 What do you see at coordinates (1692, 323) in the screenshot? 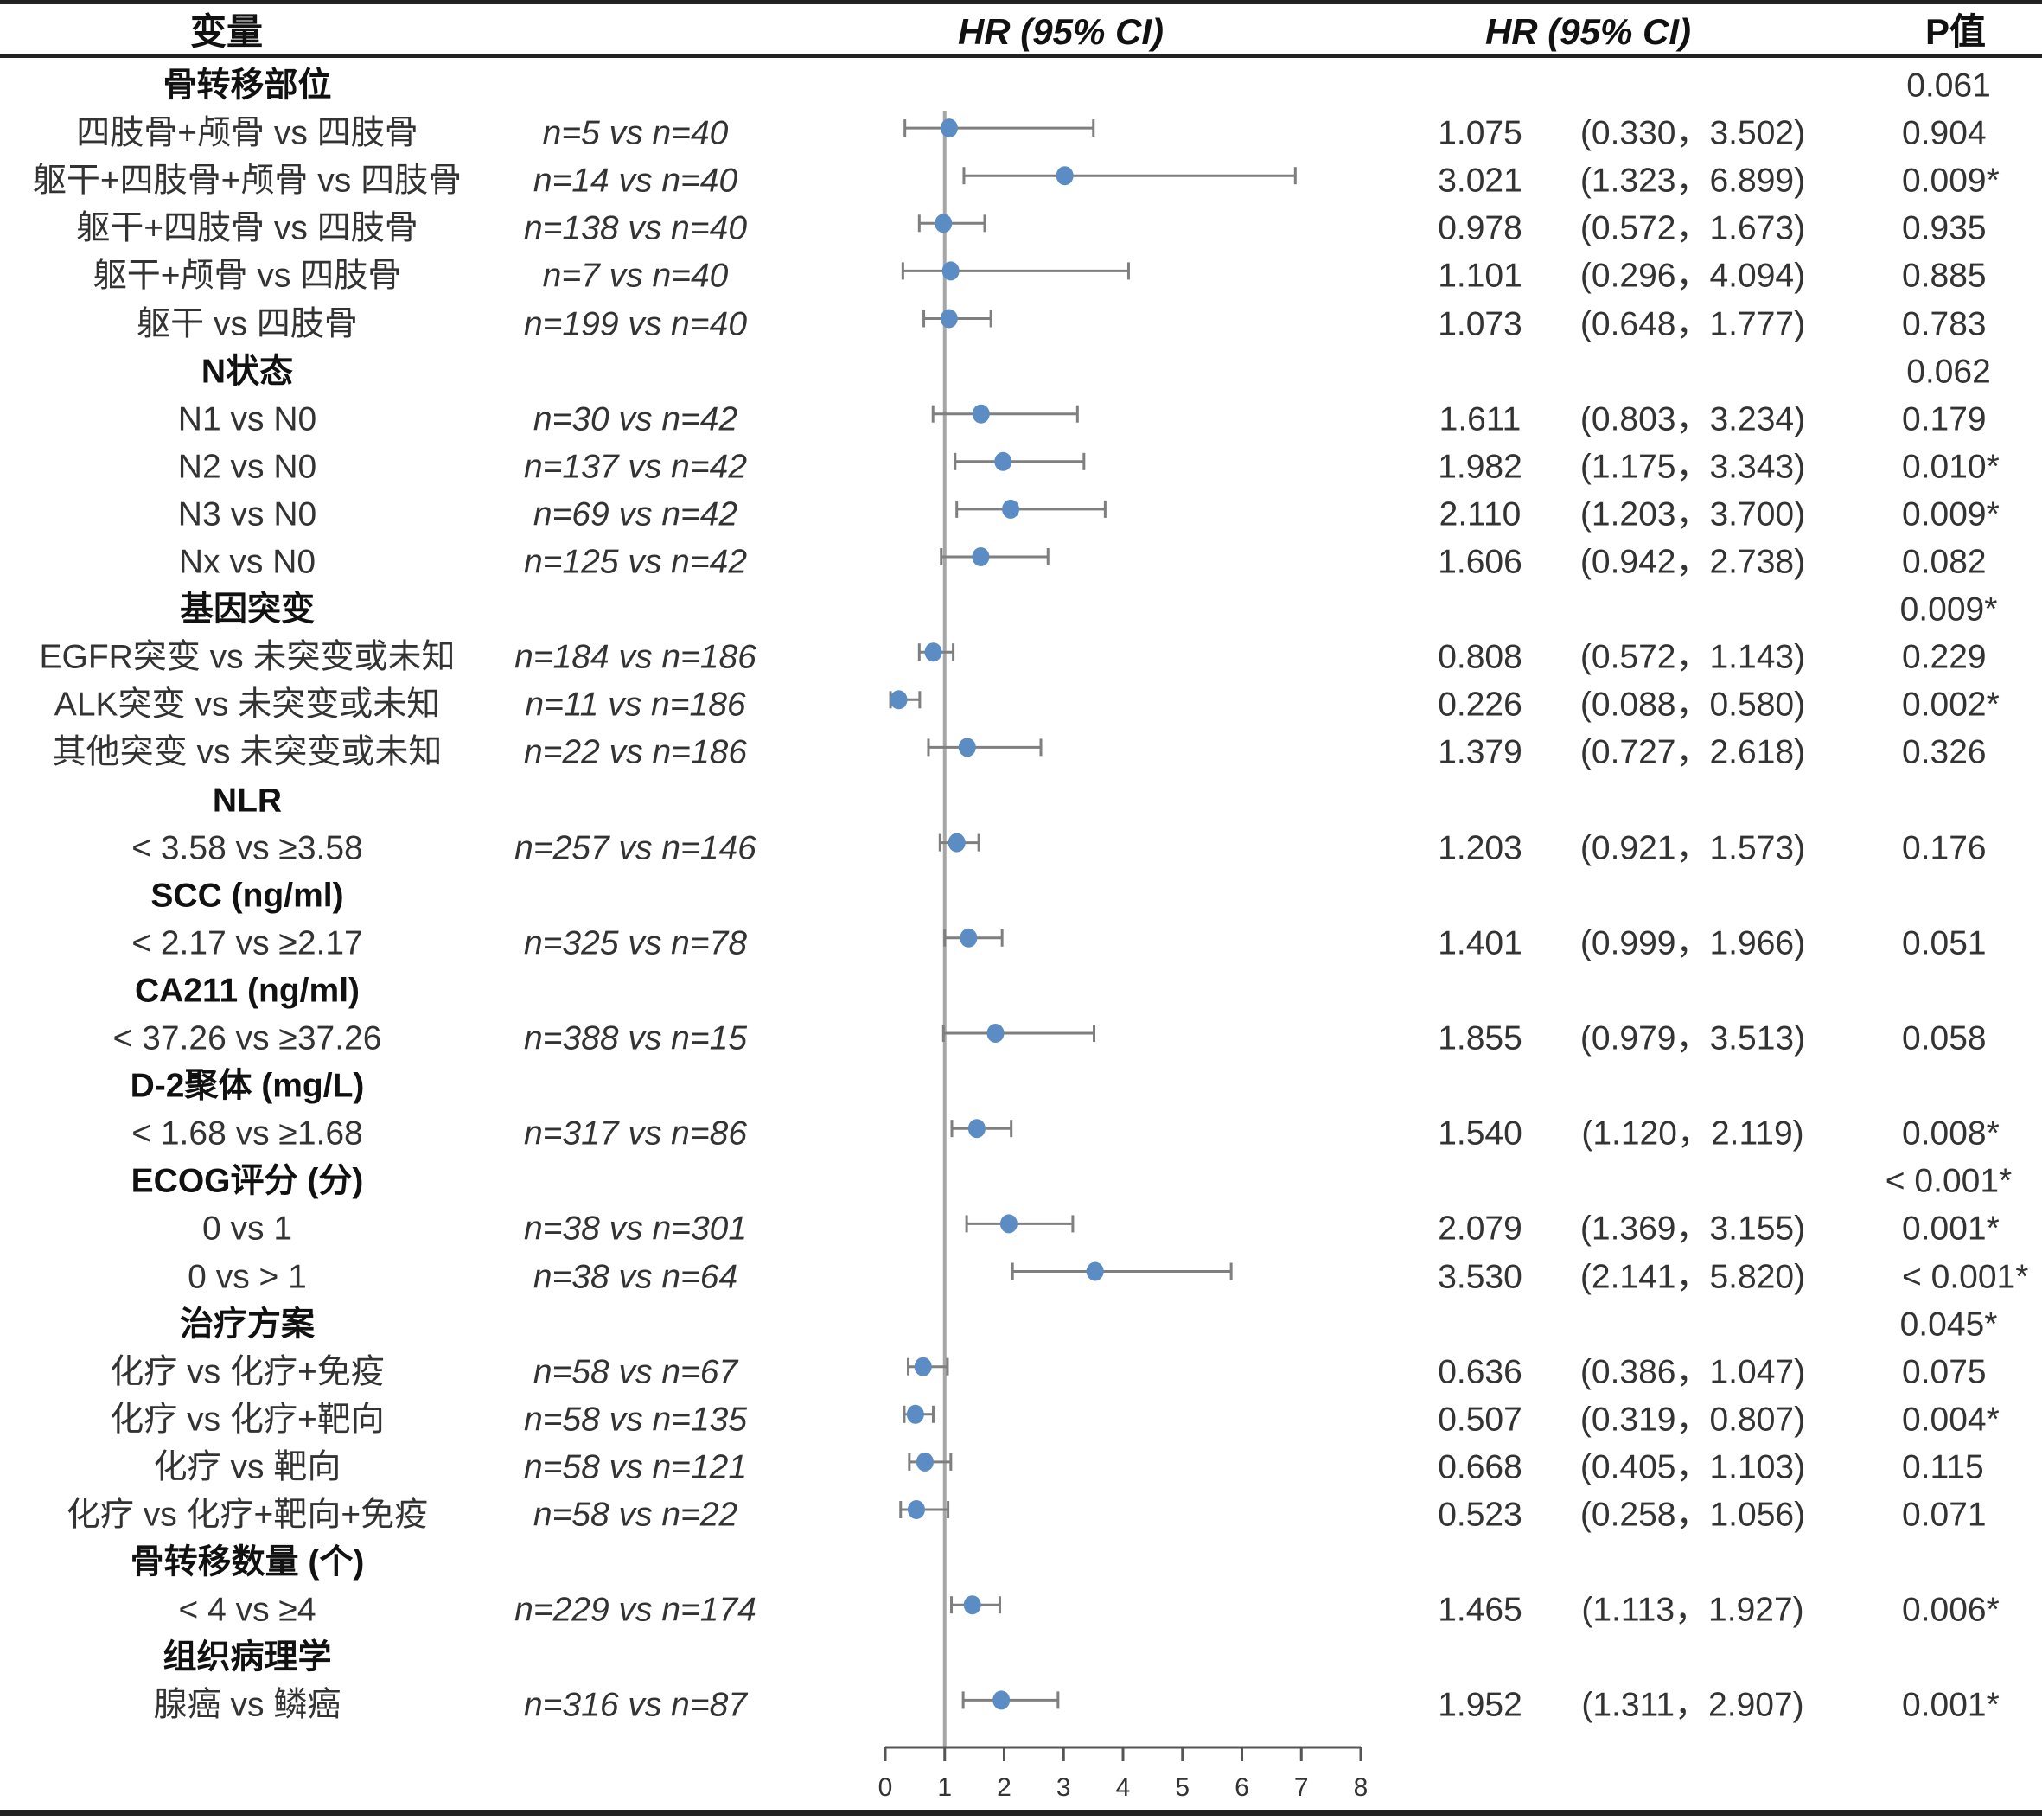
I see `row-ci-value: (0.648，1.777)` at bounding box center [1692, 323].